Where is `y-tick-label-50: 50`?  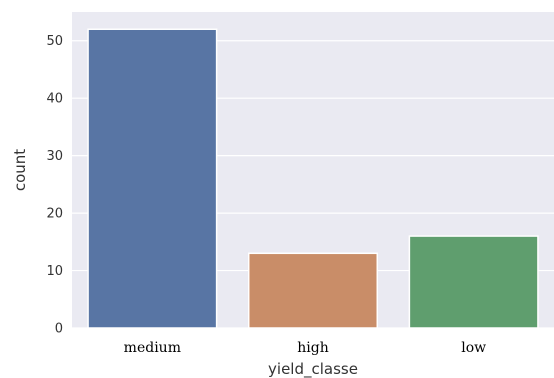
y-tick-label-50: 50 is located at coordinates (54, 41).